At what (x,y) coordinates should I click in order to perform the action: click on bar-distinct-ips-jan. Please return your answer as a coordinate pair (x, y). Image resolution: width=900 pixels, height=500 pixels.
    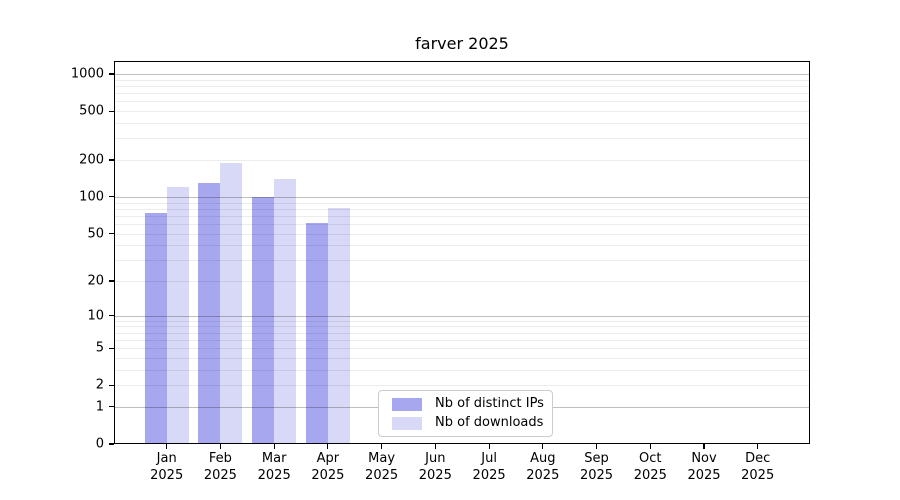
    Looking at the image, I should click on (155, 328).